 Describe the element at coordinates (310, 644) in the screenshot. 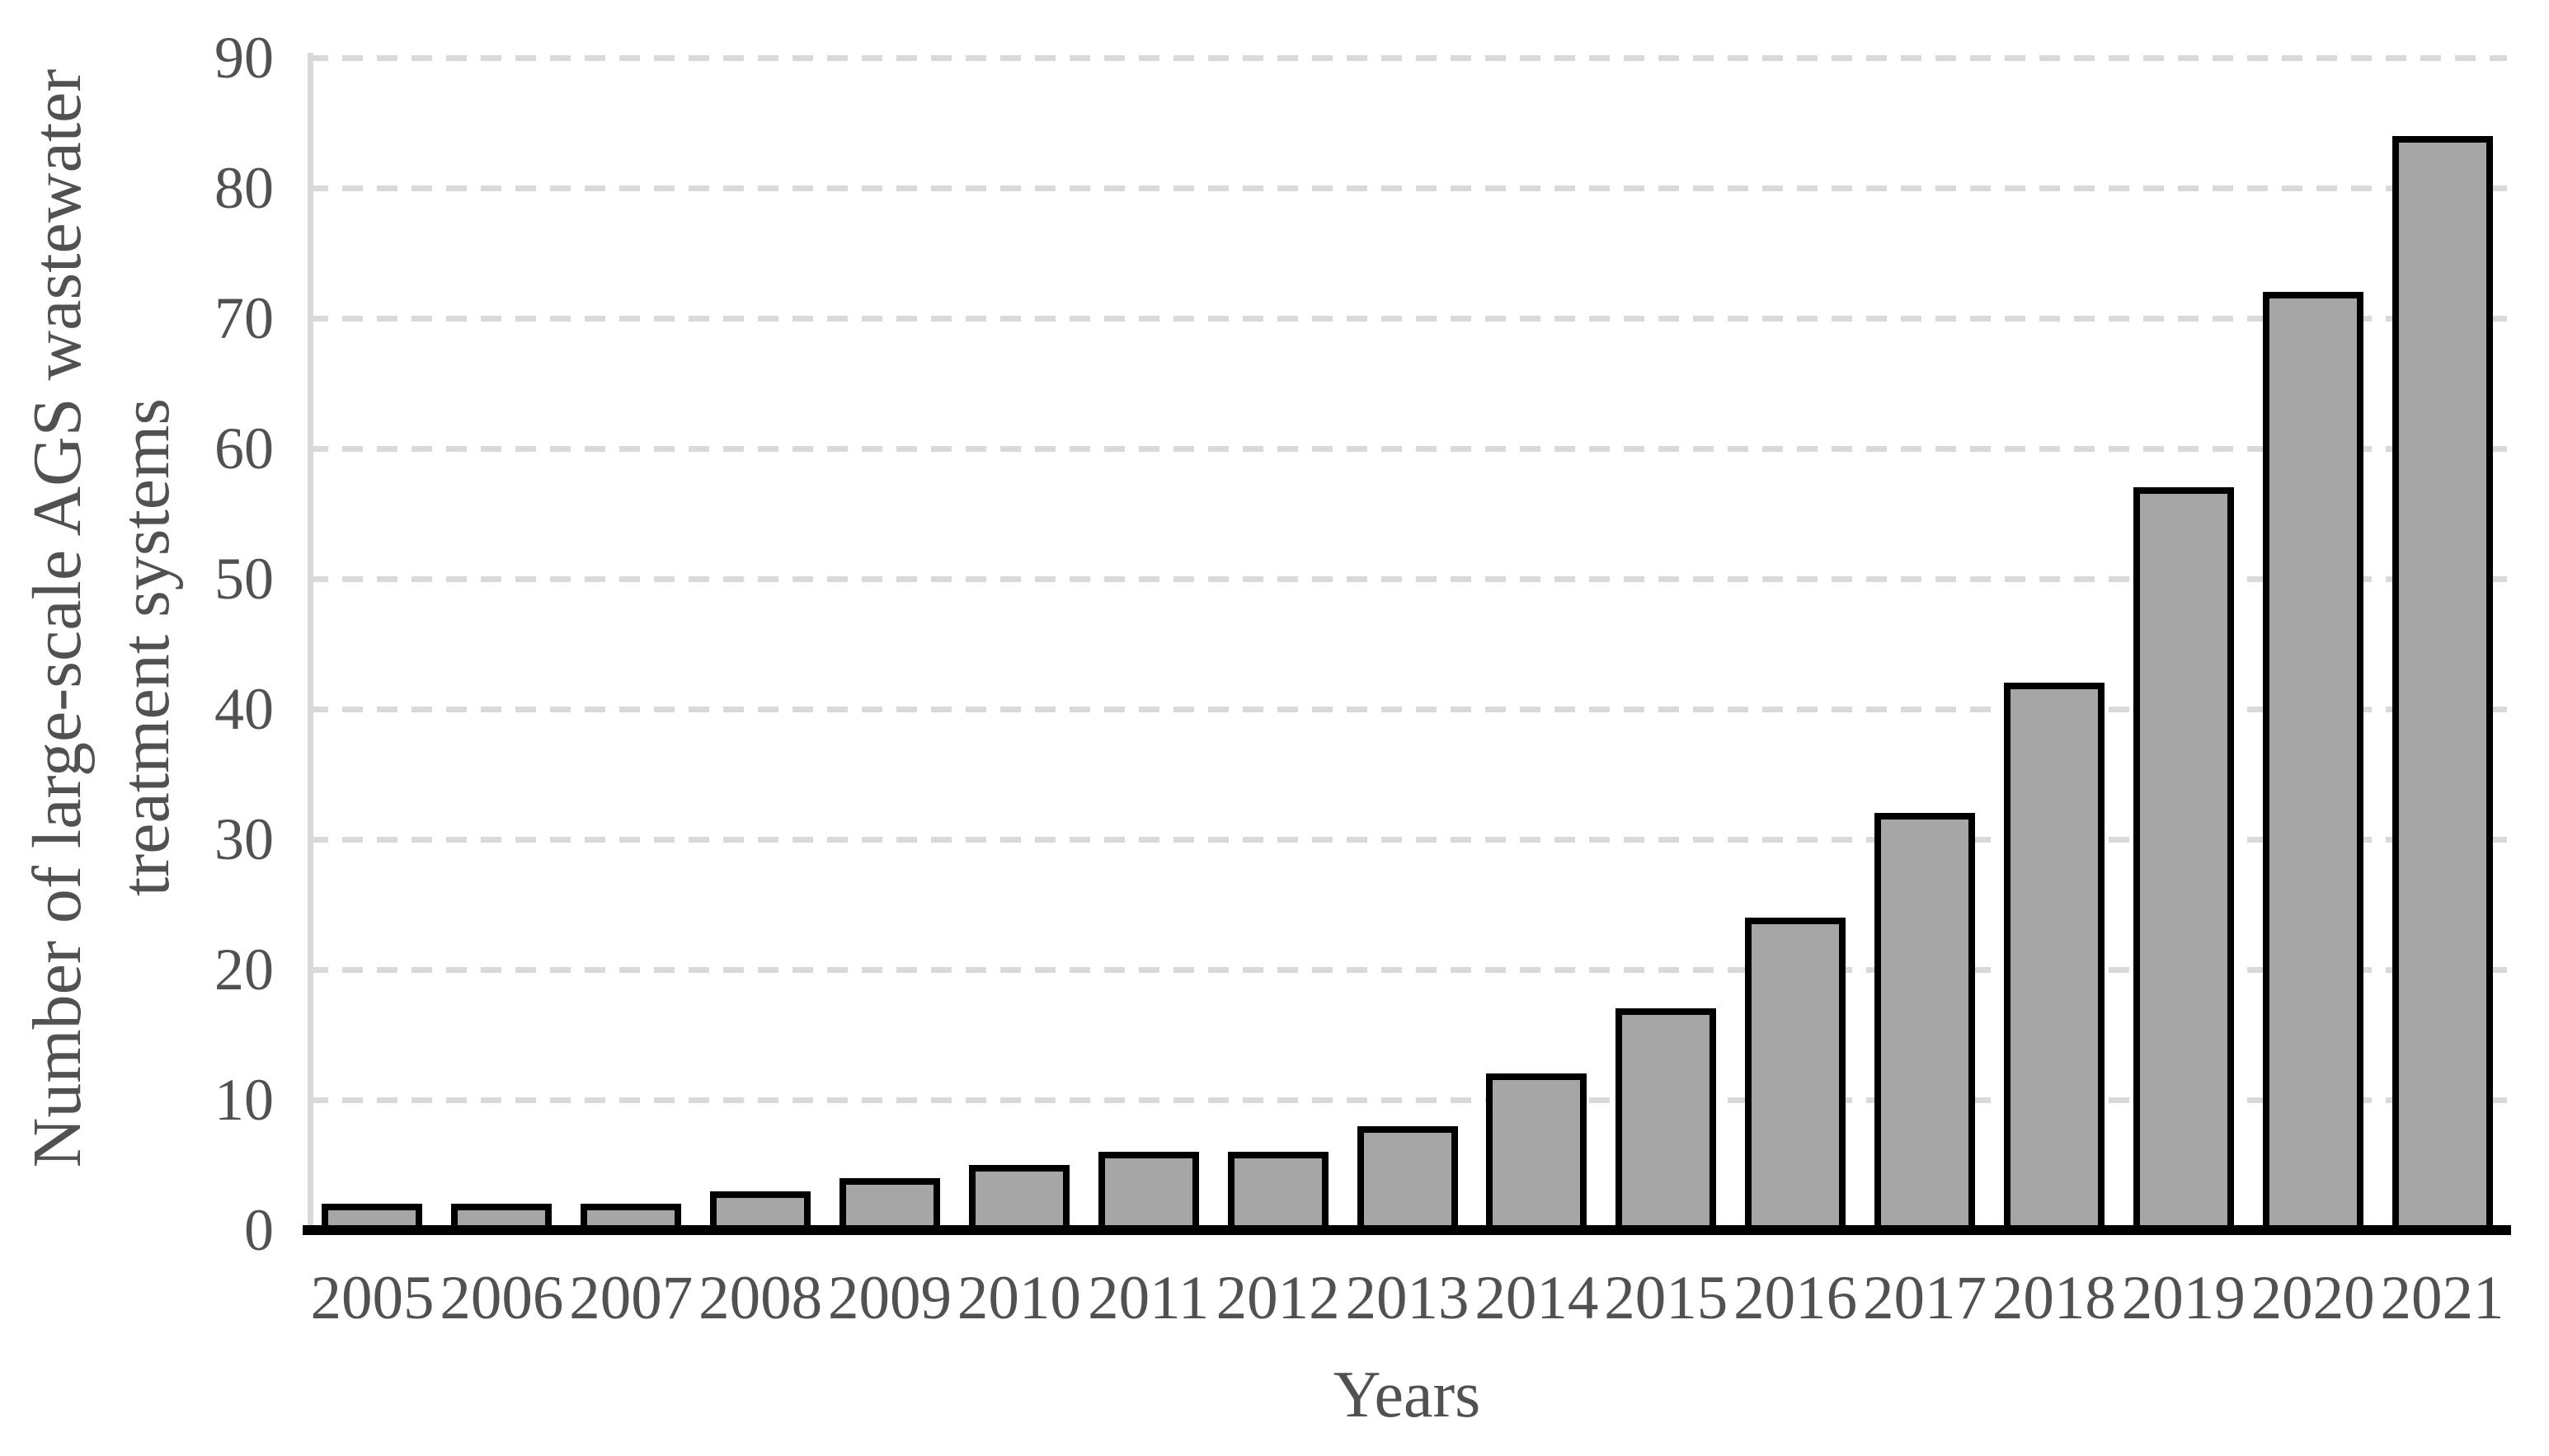

I see `y-axis-line` at that location.